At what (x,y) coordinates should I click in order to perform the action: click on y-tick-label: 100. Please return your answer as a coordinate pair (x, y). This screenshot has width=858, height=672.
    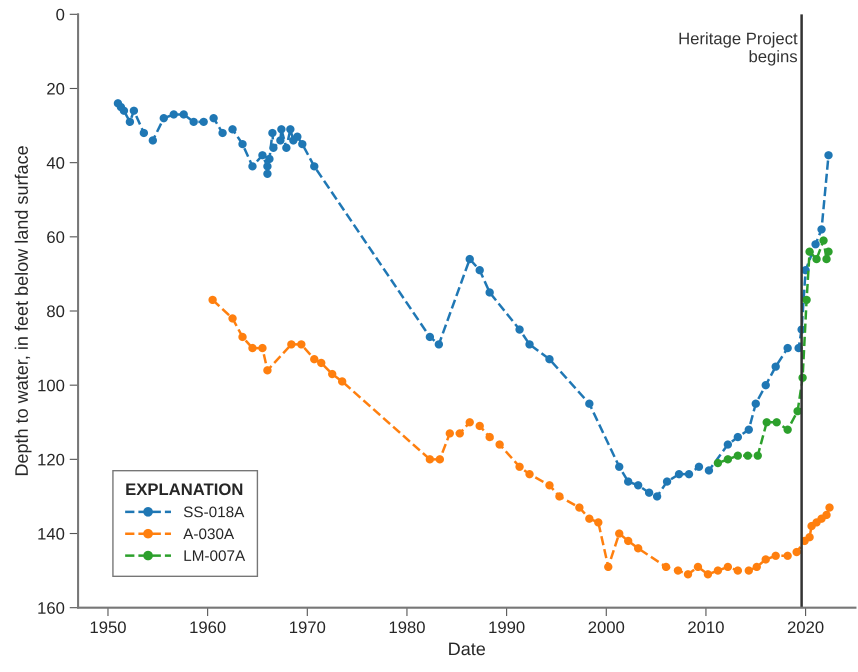
    Looking at the image, I should click on (51, 386).